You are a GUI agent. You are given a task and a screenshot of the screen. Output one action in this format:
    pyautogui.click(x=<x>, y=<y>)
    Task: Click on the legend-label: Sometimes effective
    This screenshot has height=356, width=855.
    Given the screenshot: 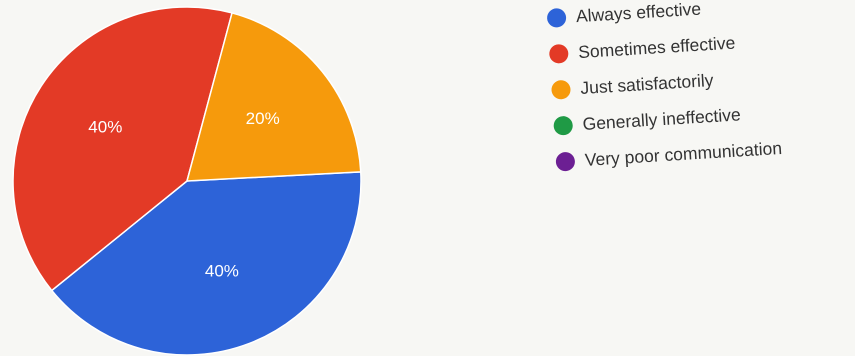 What is the action you would take?
    pyautogui.click(x=656, y=47)
    